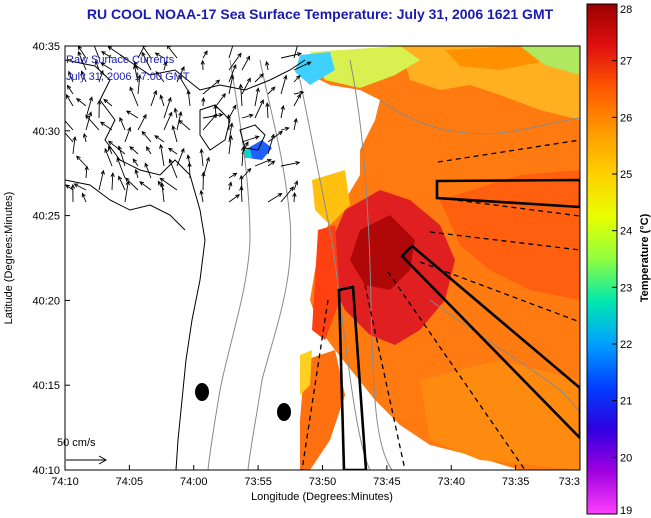 This screenshot has width=651, height=518. I want to click on colorbar-label: Temperature (°C), so click(645, 257).